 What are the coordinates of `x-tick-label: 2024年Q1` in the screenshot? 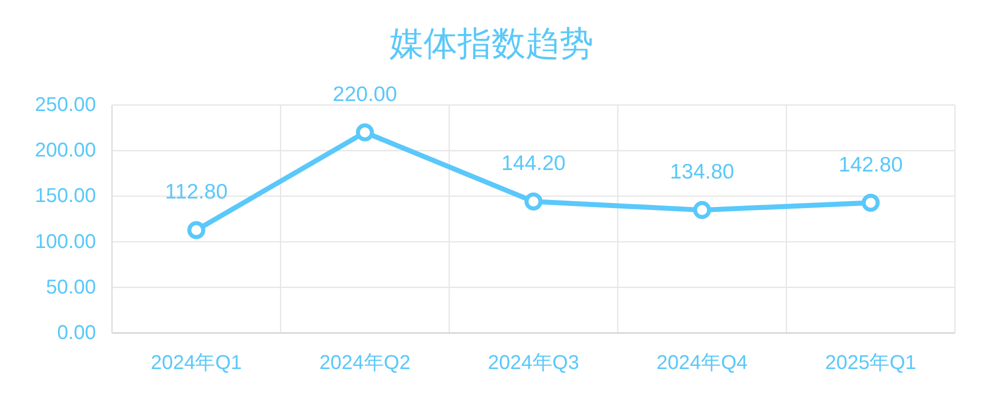 It's located at (196, 363).